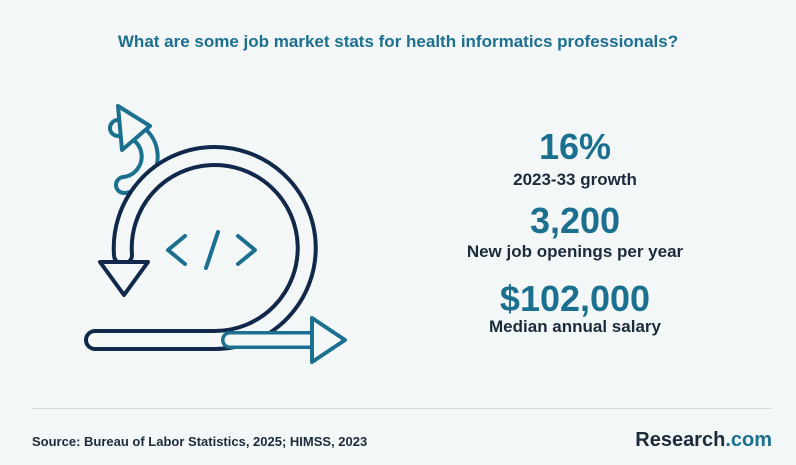  I want to click on stat-value: 3,200, so click(575, 220).